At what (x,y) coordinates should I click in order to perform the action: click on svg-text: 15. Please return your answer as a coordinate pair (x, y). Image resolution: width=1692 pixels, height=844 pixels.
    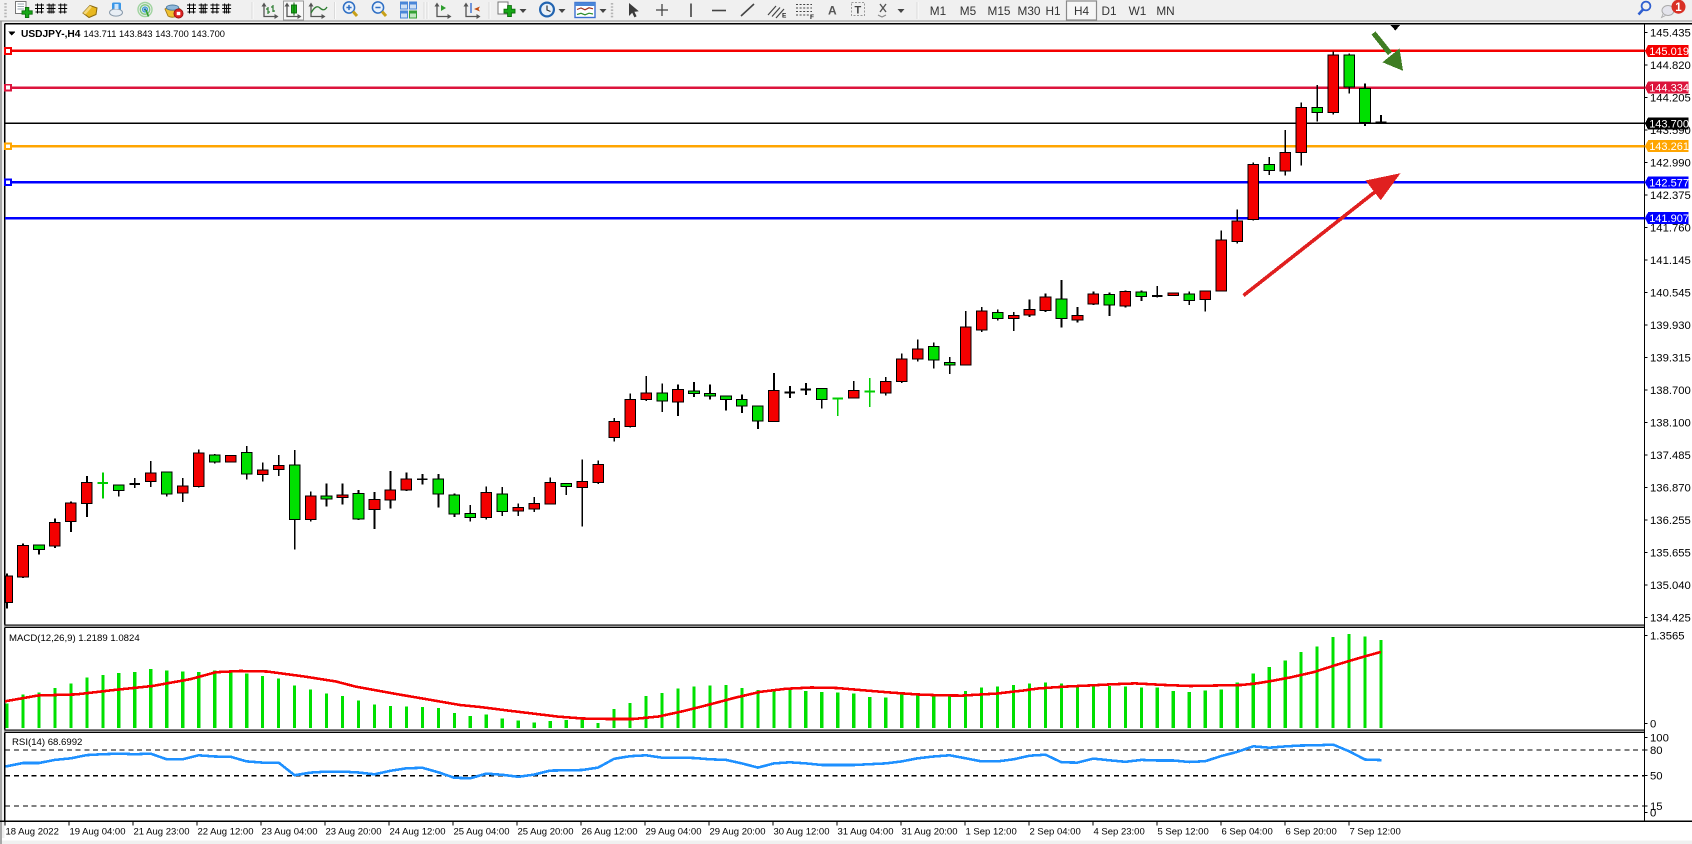
    Looking at the image, I should click on (1656, 807).